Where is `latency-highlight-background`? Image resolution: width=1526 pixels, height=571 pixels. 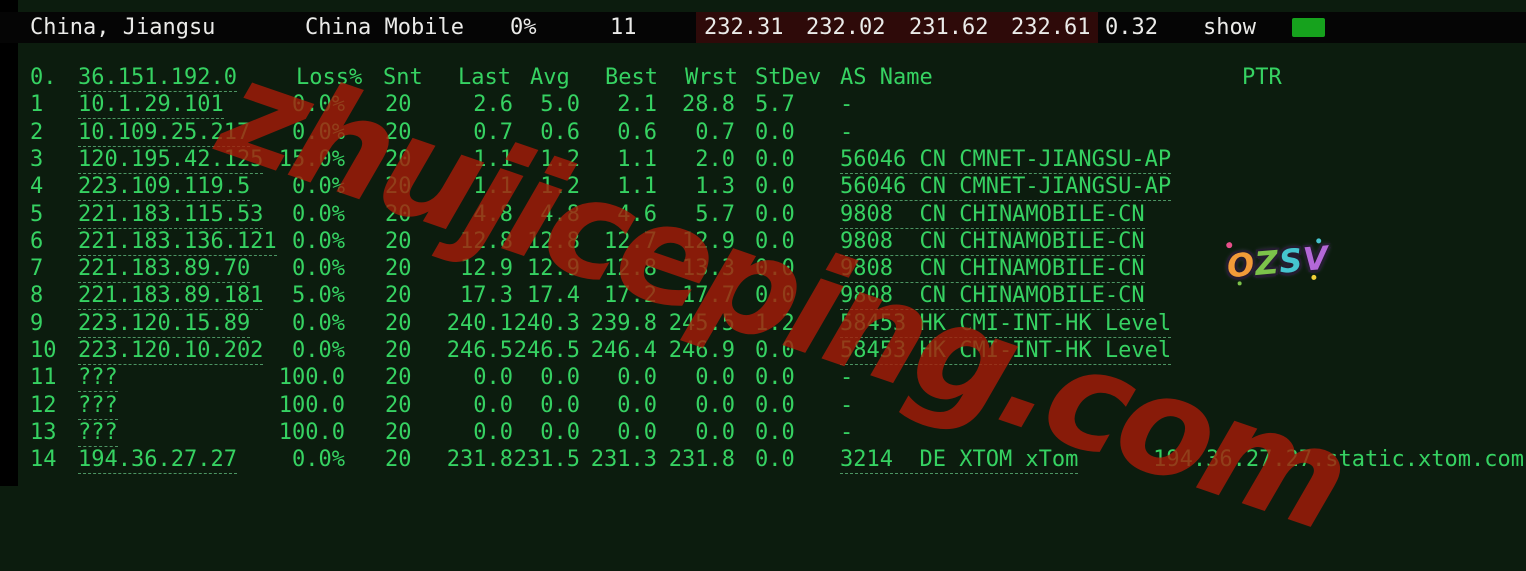 latency-highlight-background is located at coordinates (897, 27).